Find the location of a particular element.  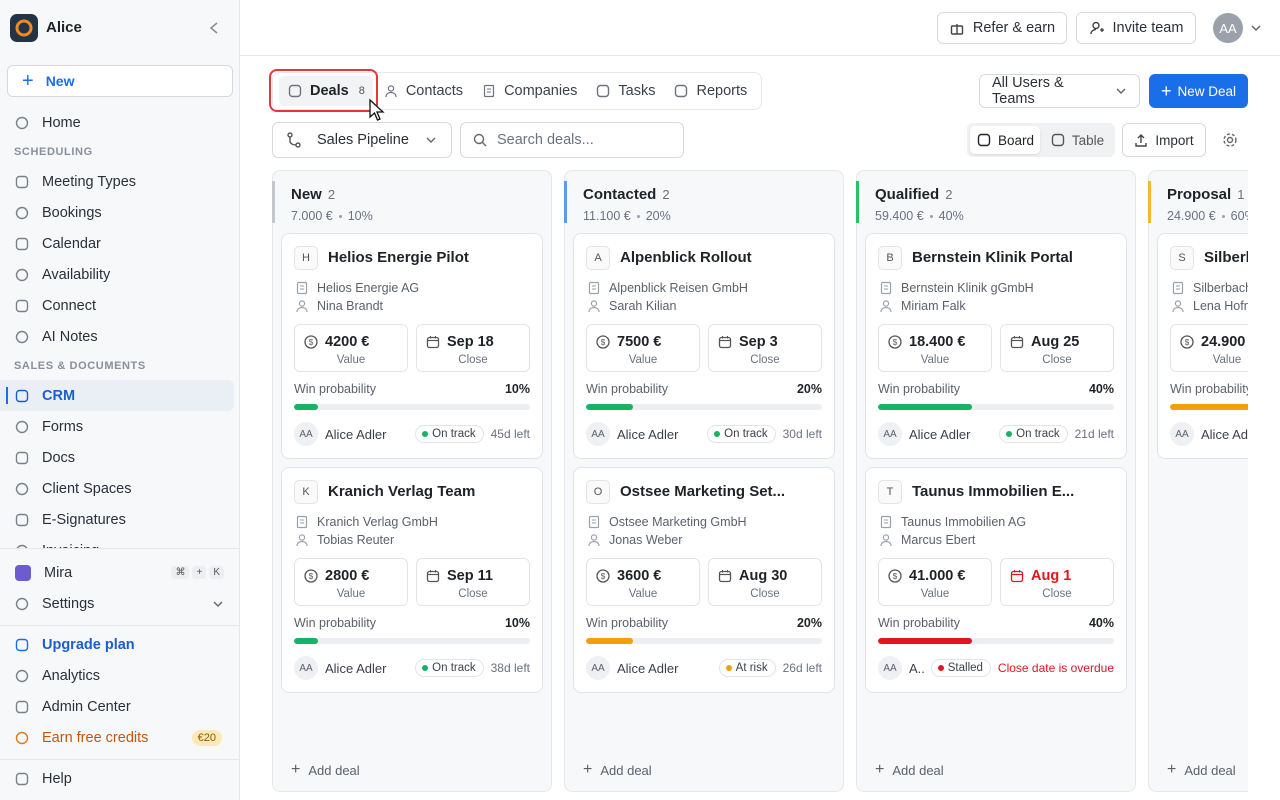

refer-button: Refer & earn is located at coordinates (1002, 28).